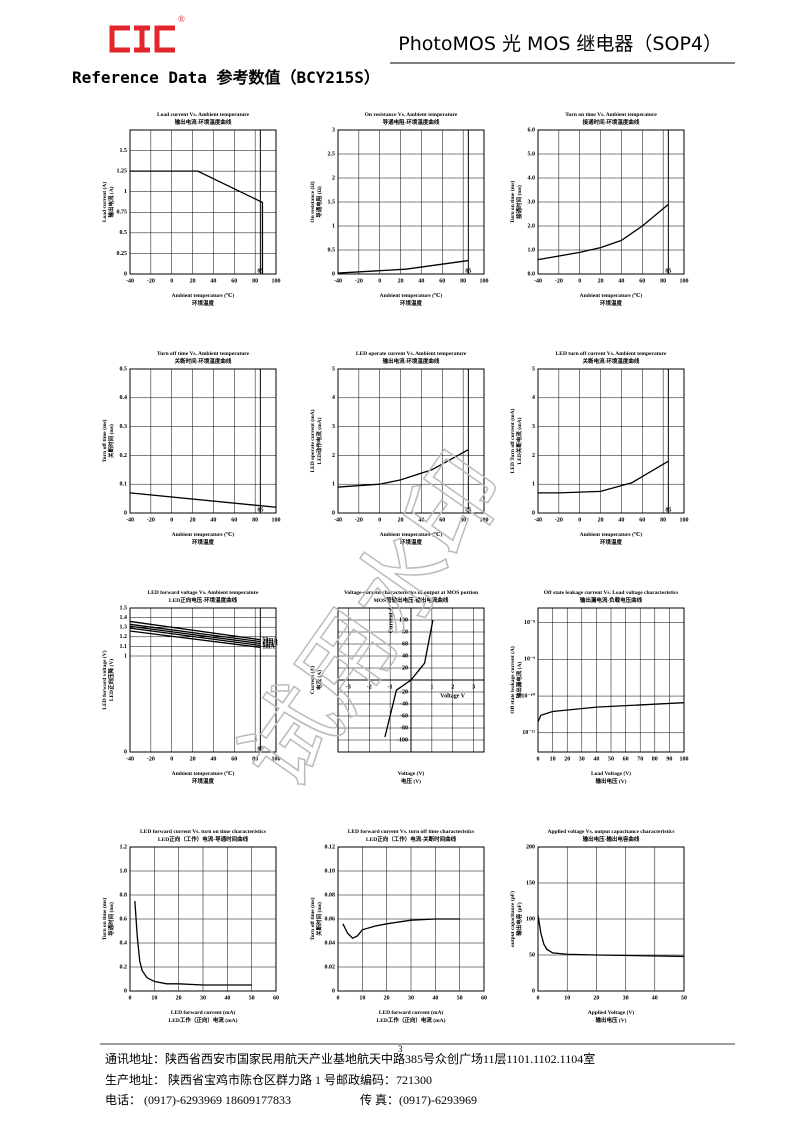 The image size is (794, 1123). I want to click on y-axis-label: 接通时间 (ms), so click(519, 202).